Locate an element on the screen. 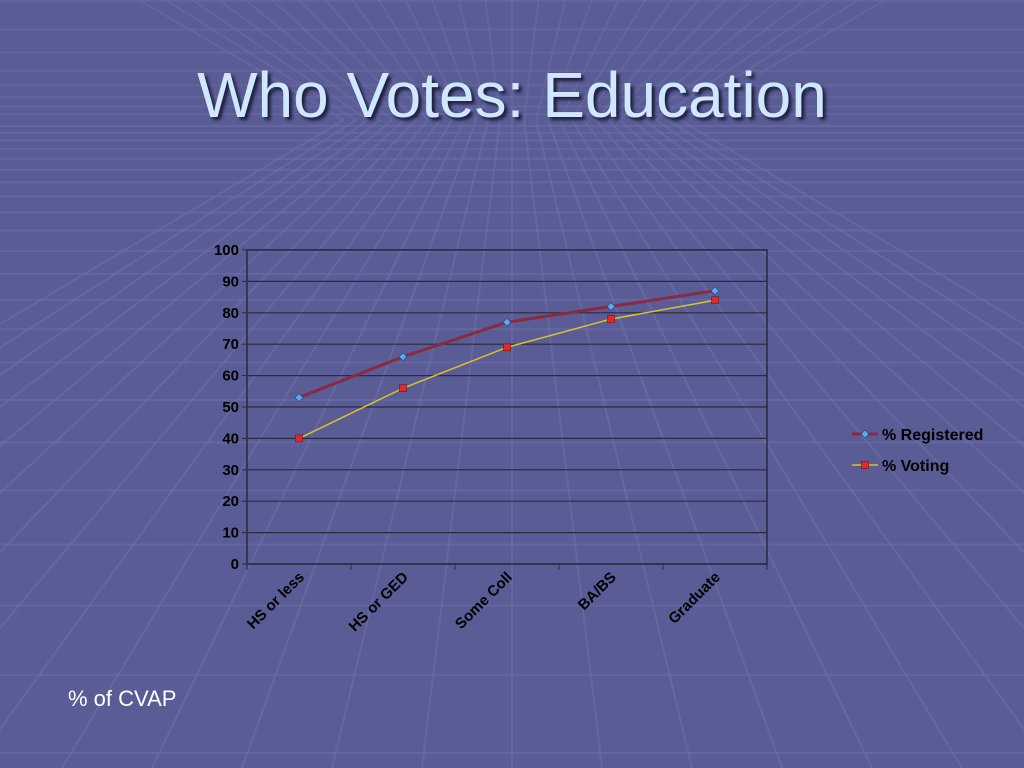 The height and width of the screenshot is (768, 1024). y-tick-label: 60 is located at coordinates (230, 376).